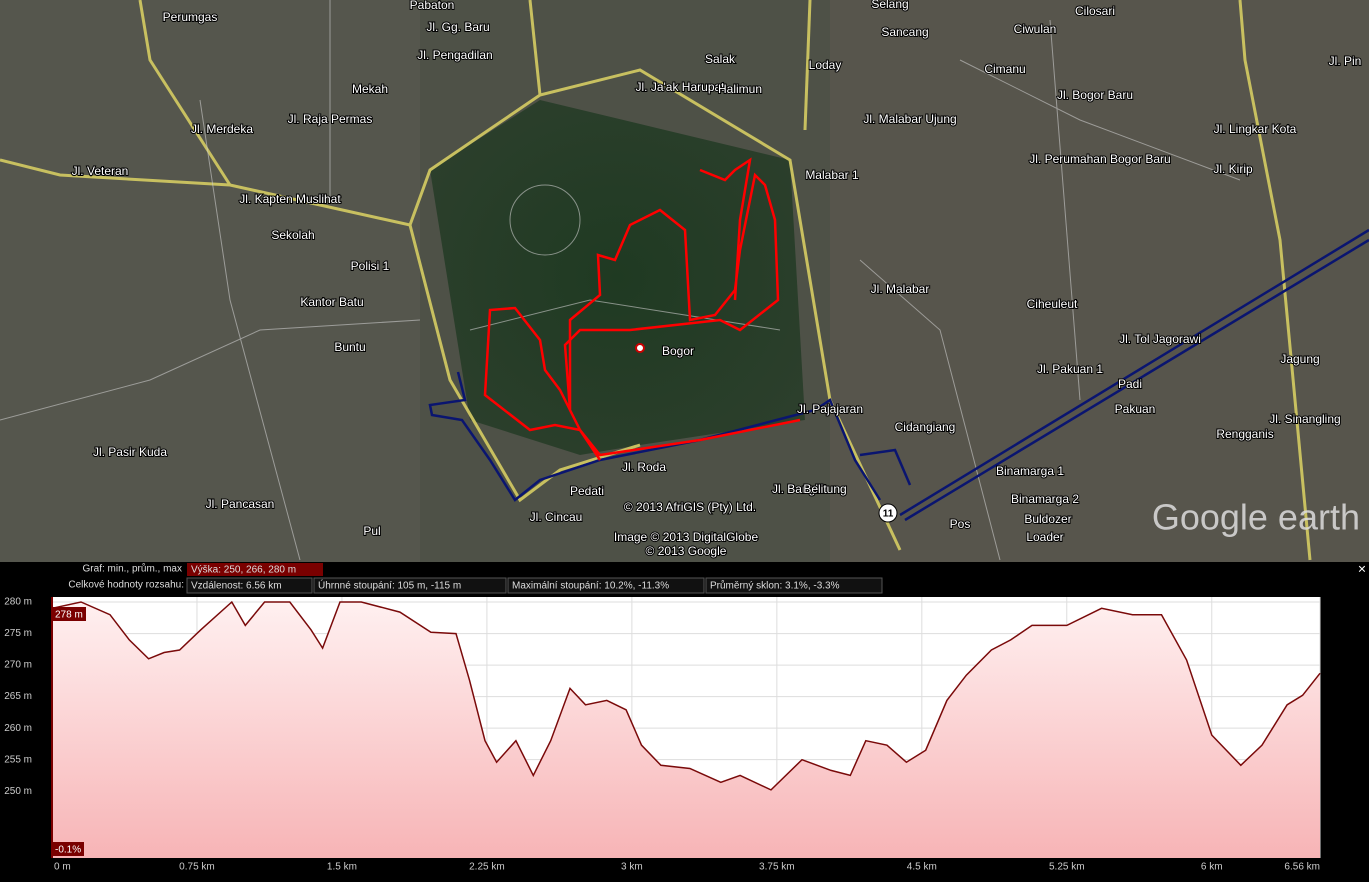  What do you see at coordinates (904, 32) in the screenshot?
I see `map-label: Sancang` at bounding box center [904, 32].